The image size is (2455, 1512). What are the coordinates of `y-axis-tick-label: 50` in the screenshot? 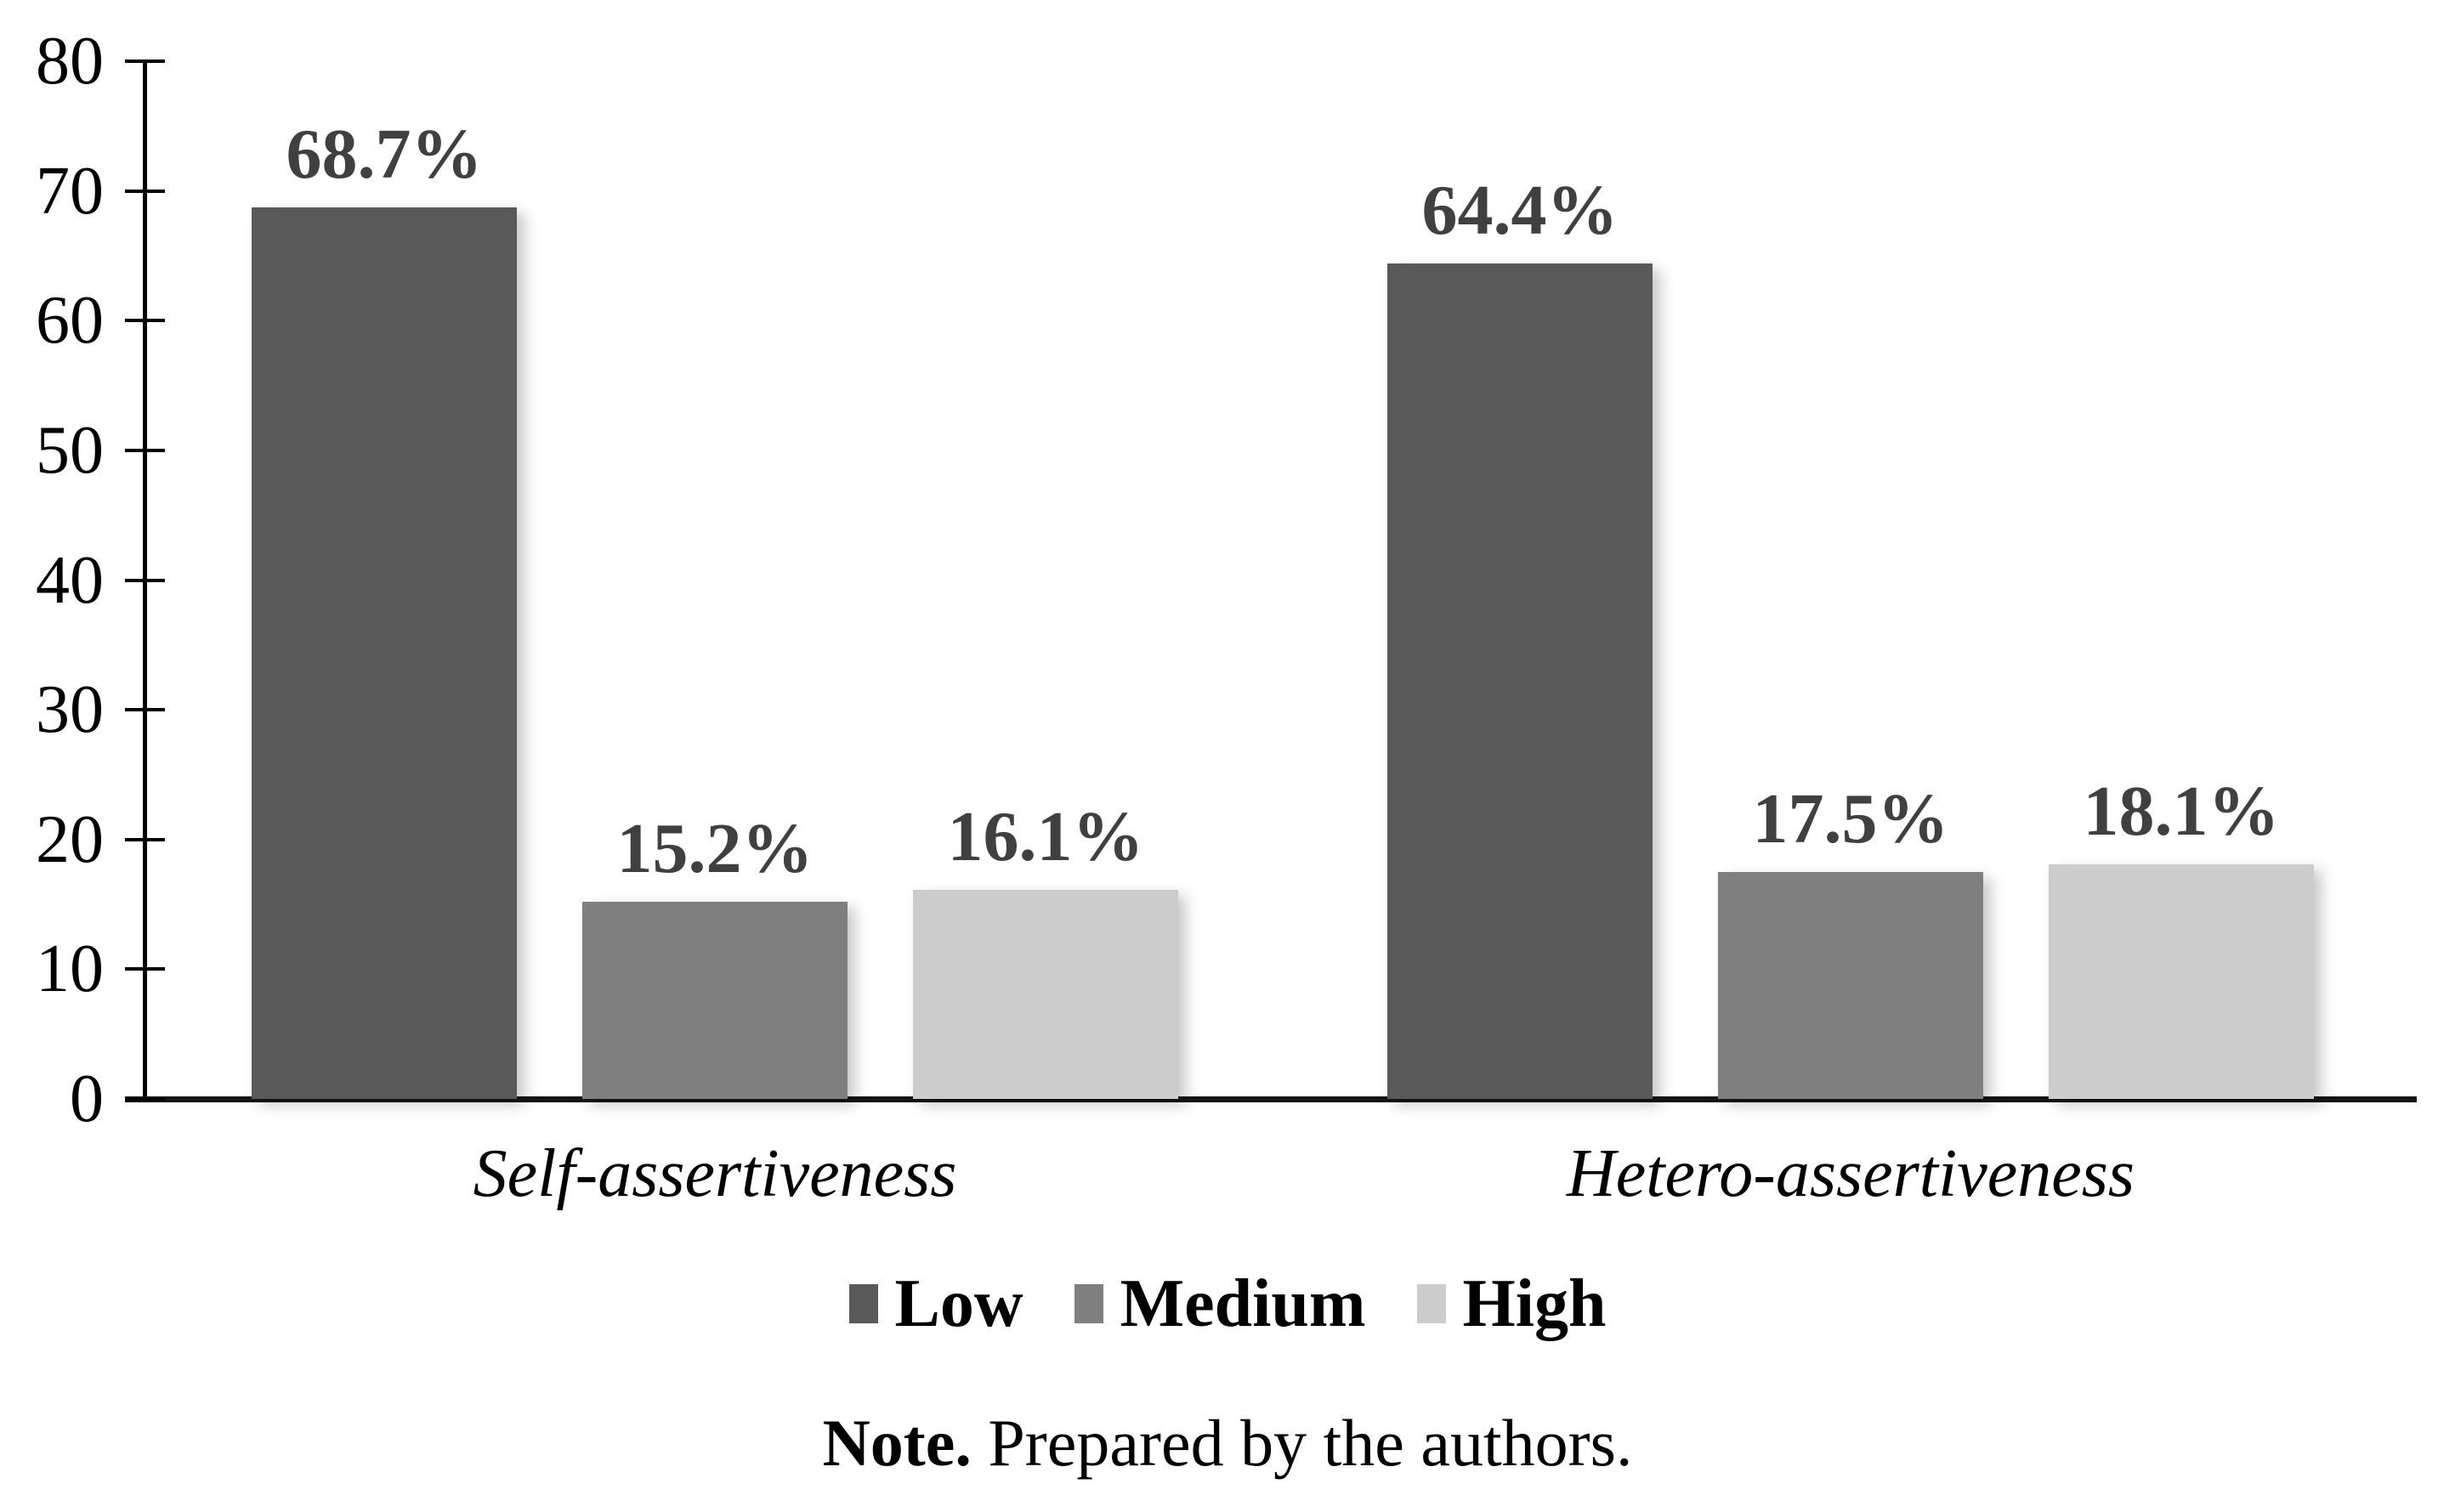 It's located at (70, 450).